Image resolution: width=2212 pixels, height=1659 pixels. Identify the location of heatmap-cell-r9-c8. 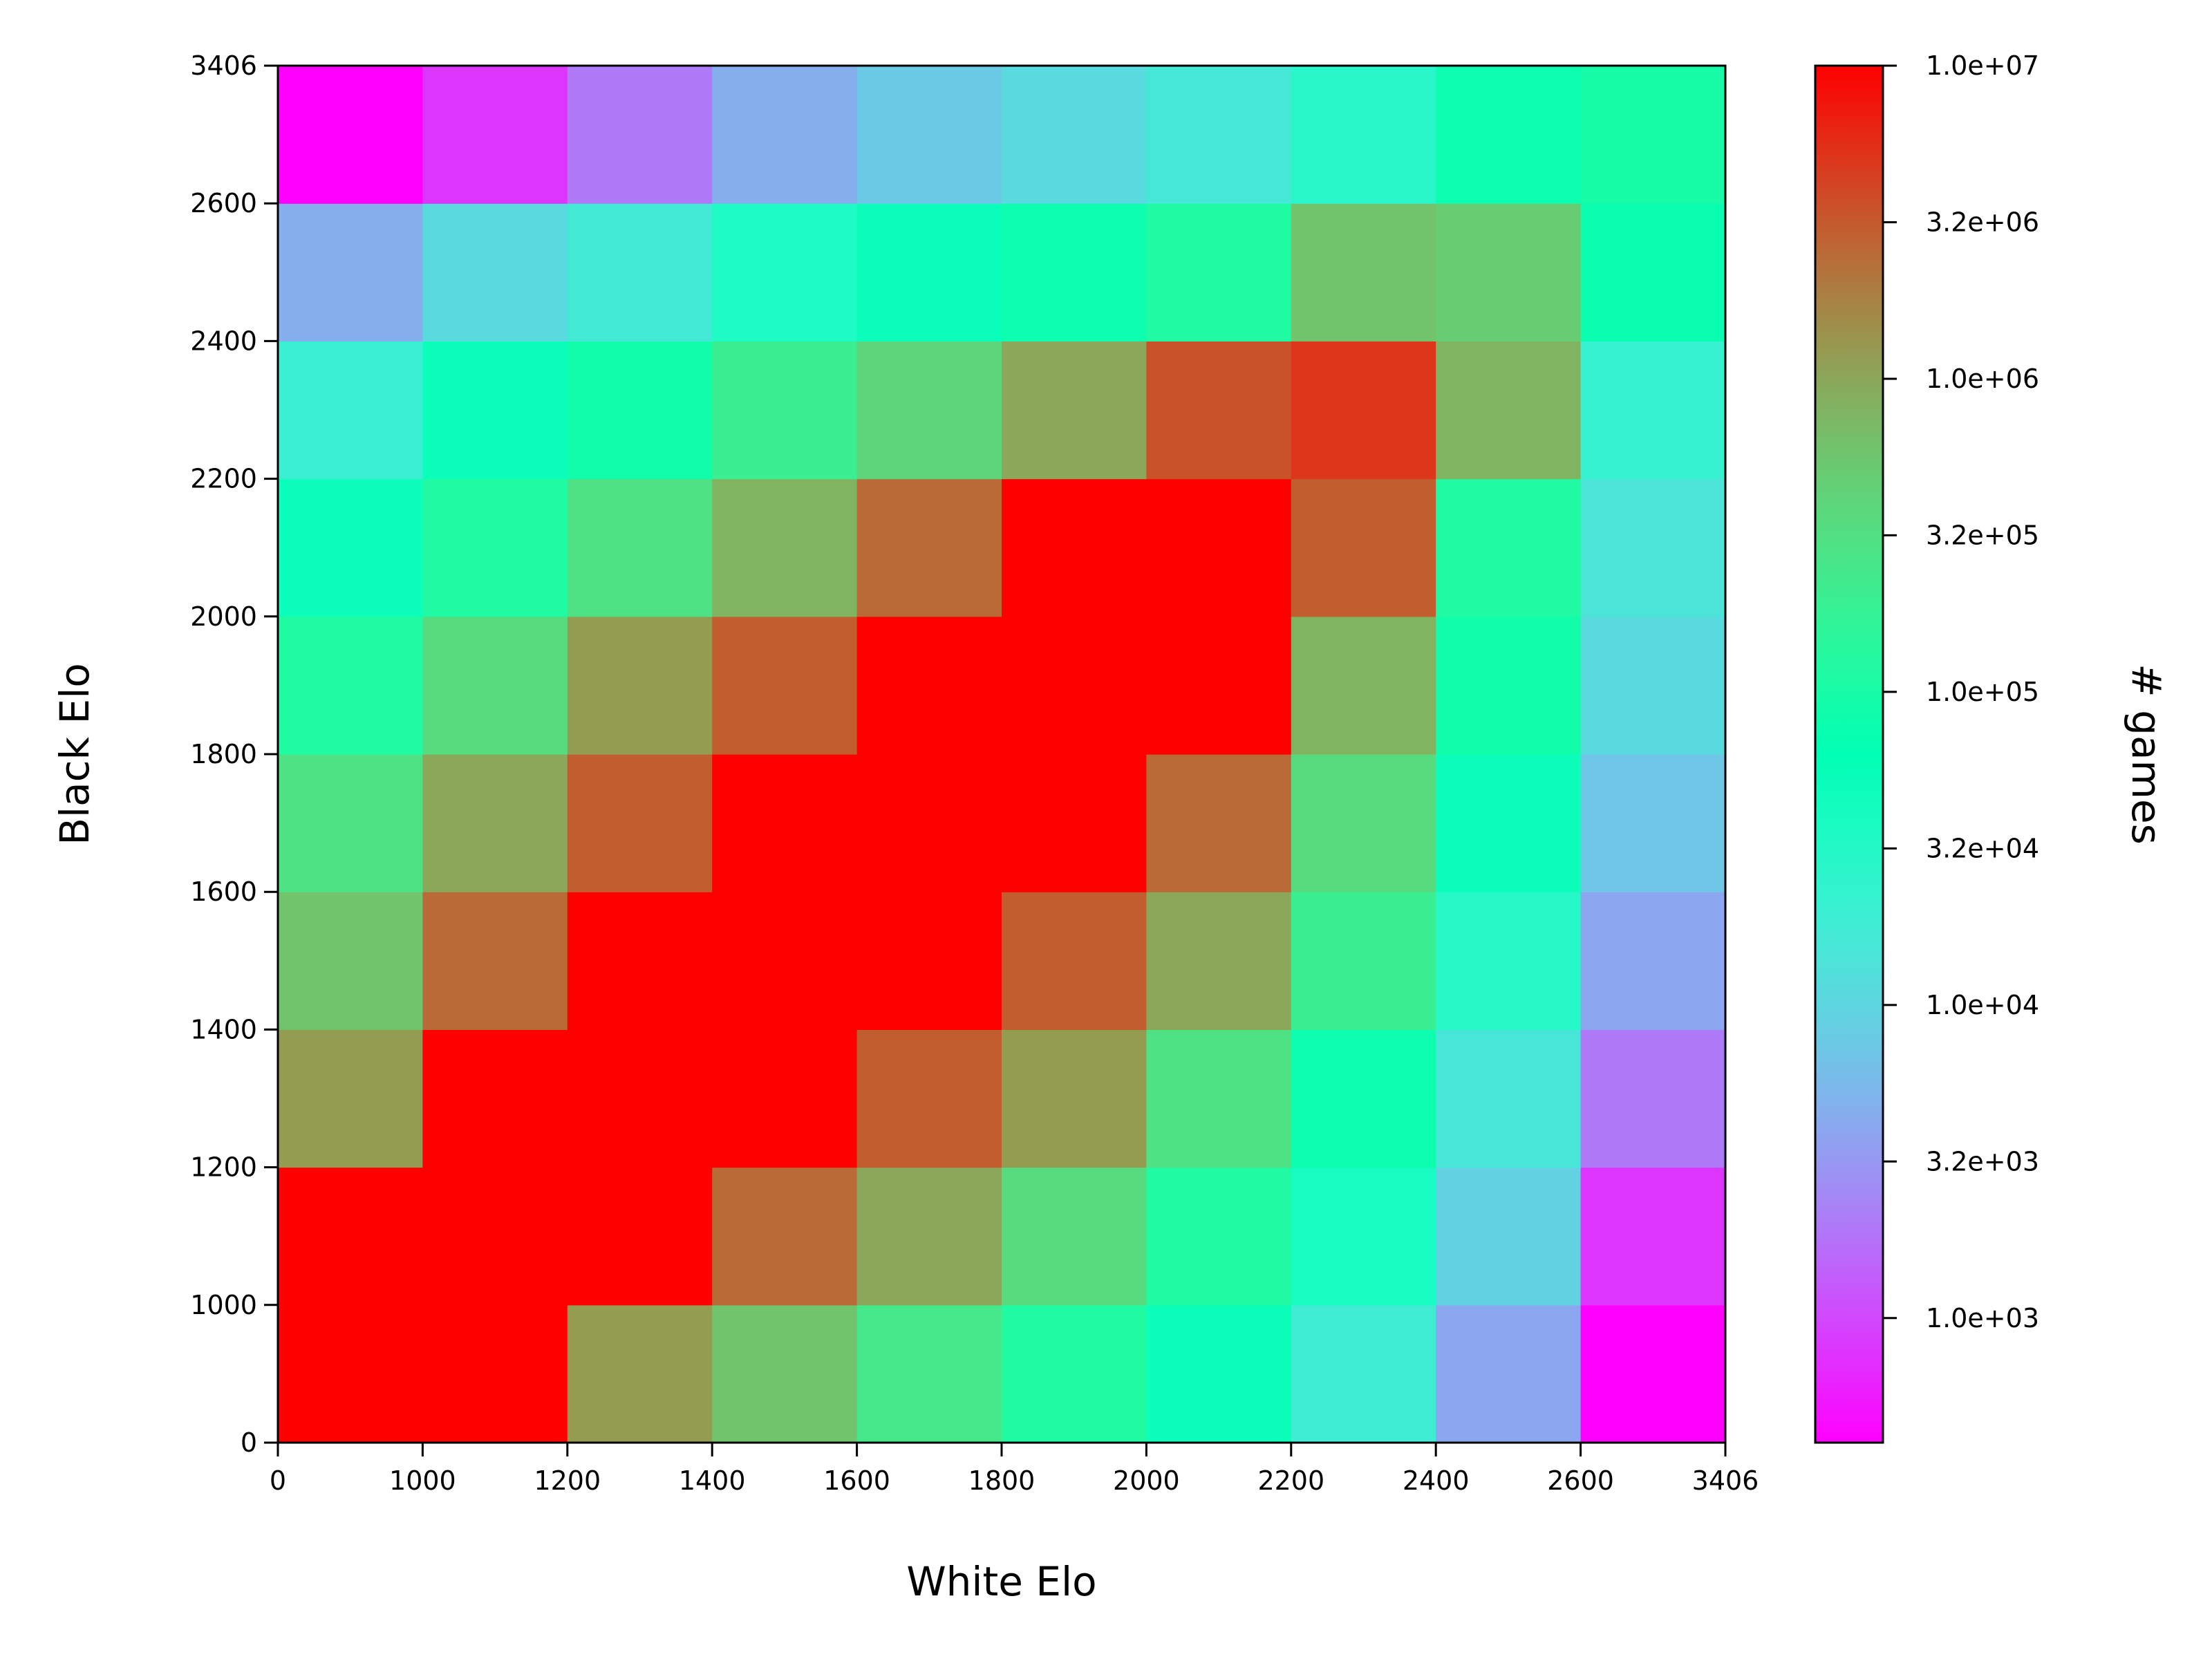
(1509, 135).